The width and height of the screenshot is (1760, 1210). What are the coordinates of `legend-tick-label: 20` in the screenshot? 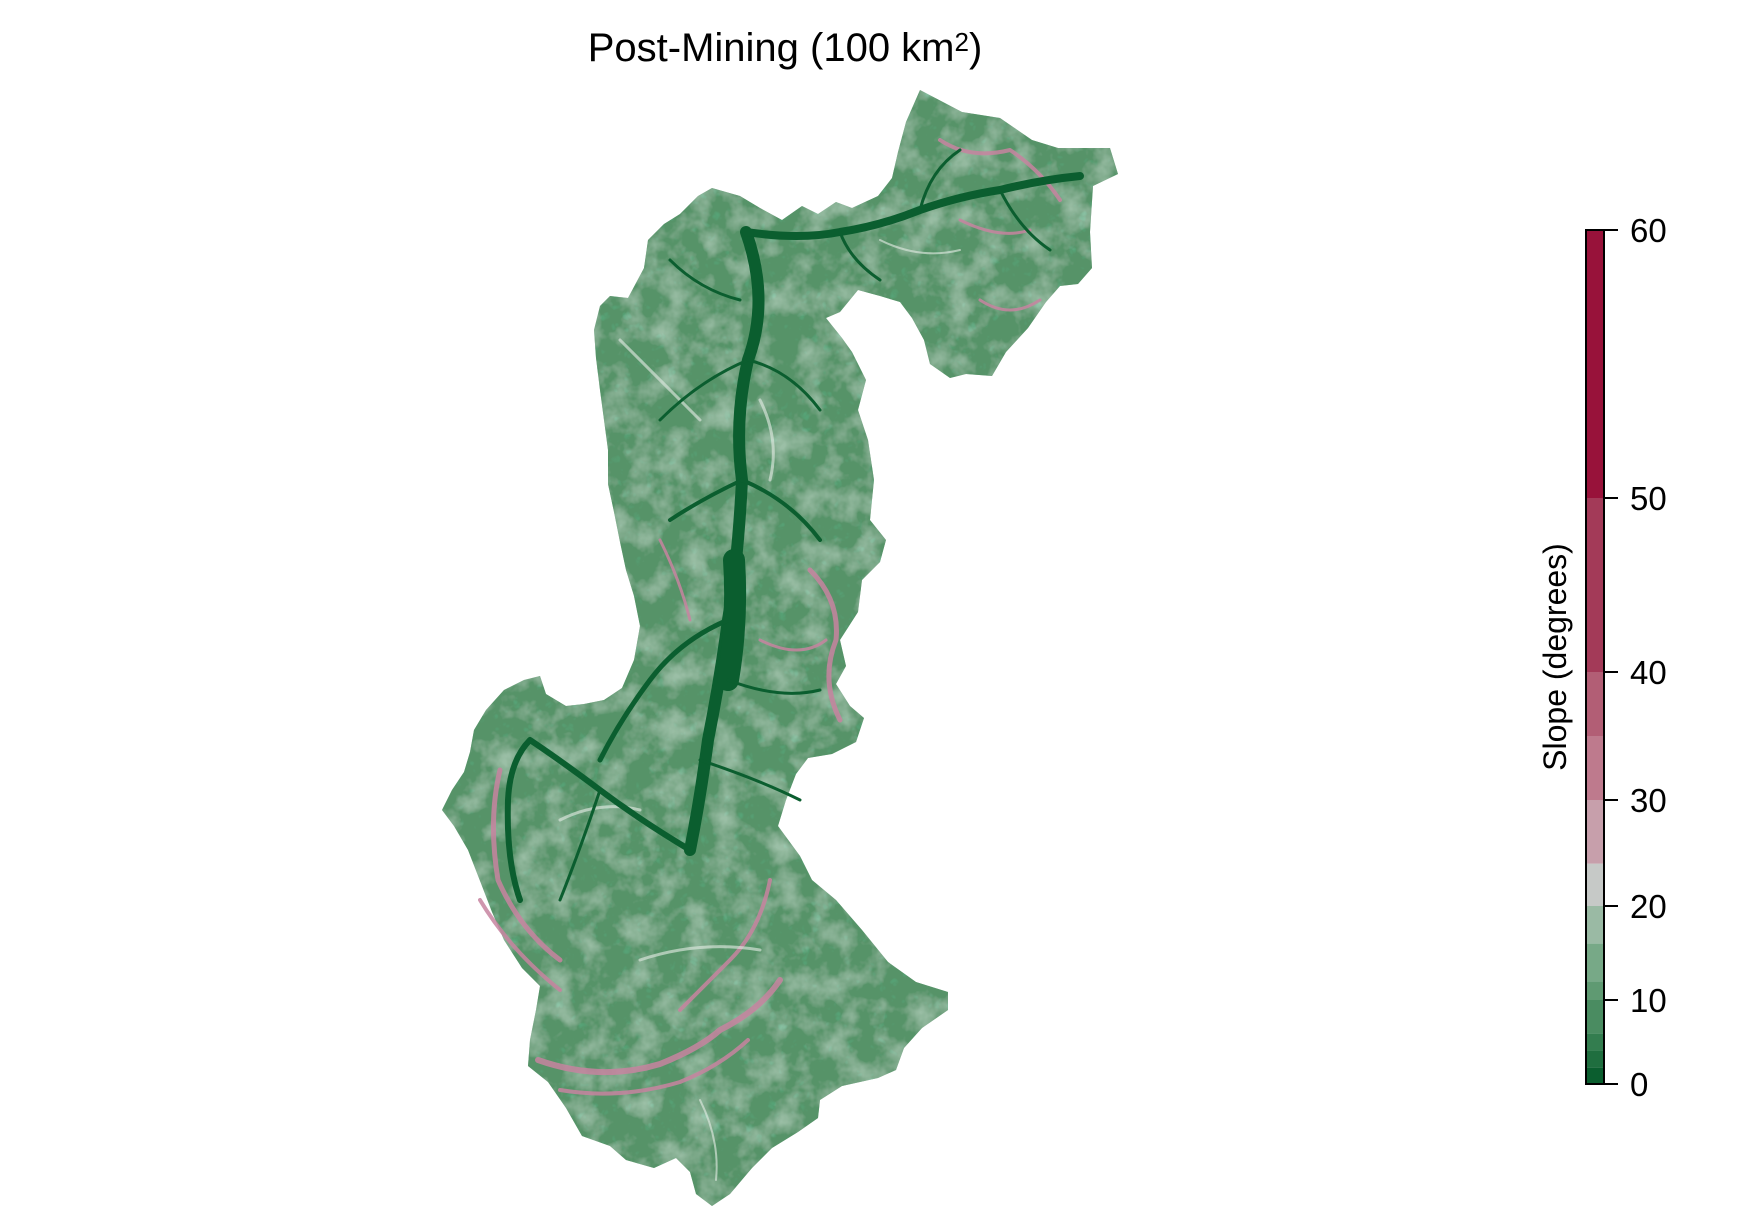 It's located at (1648, 906).